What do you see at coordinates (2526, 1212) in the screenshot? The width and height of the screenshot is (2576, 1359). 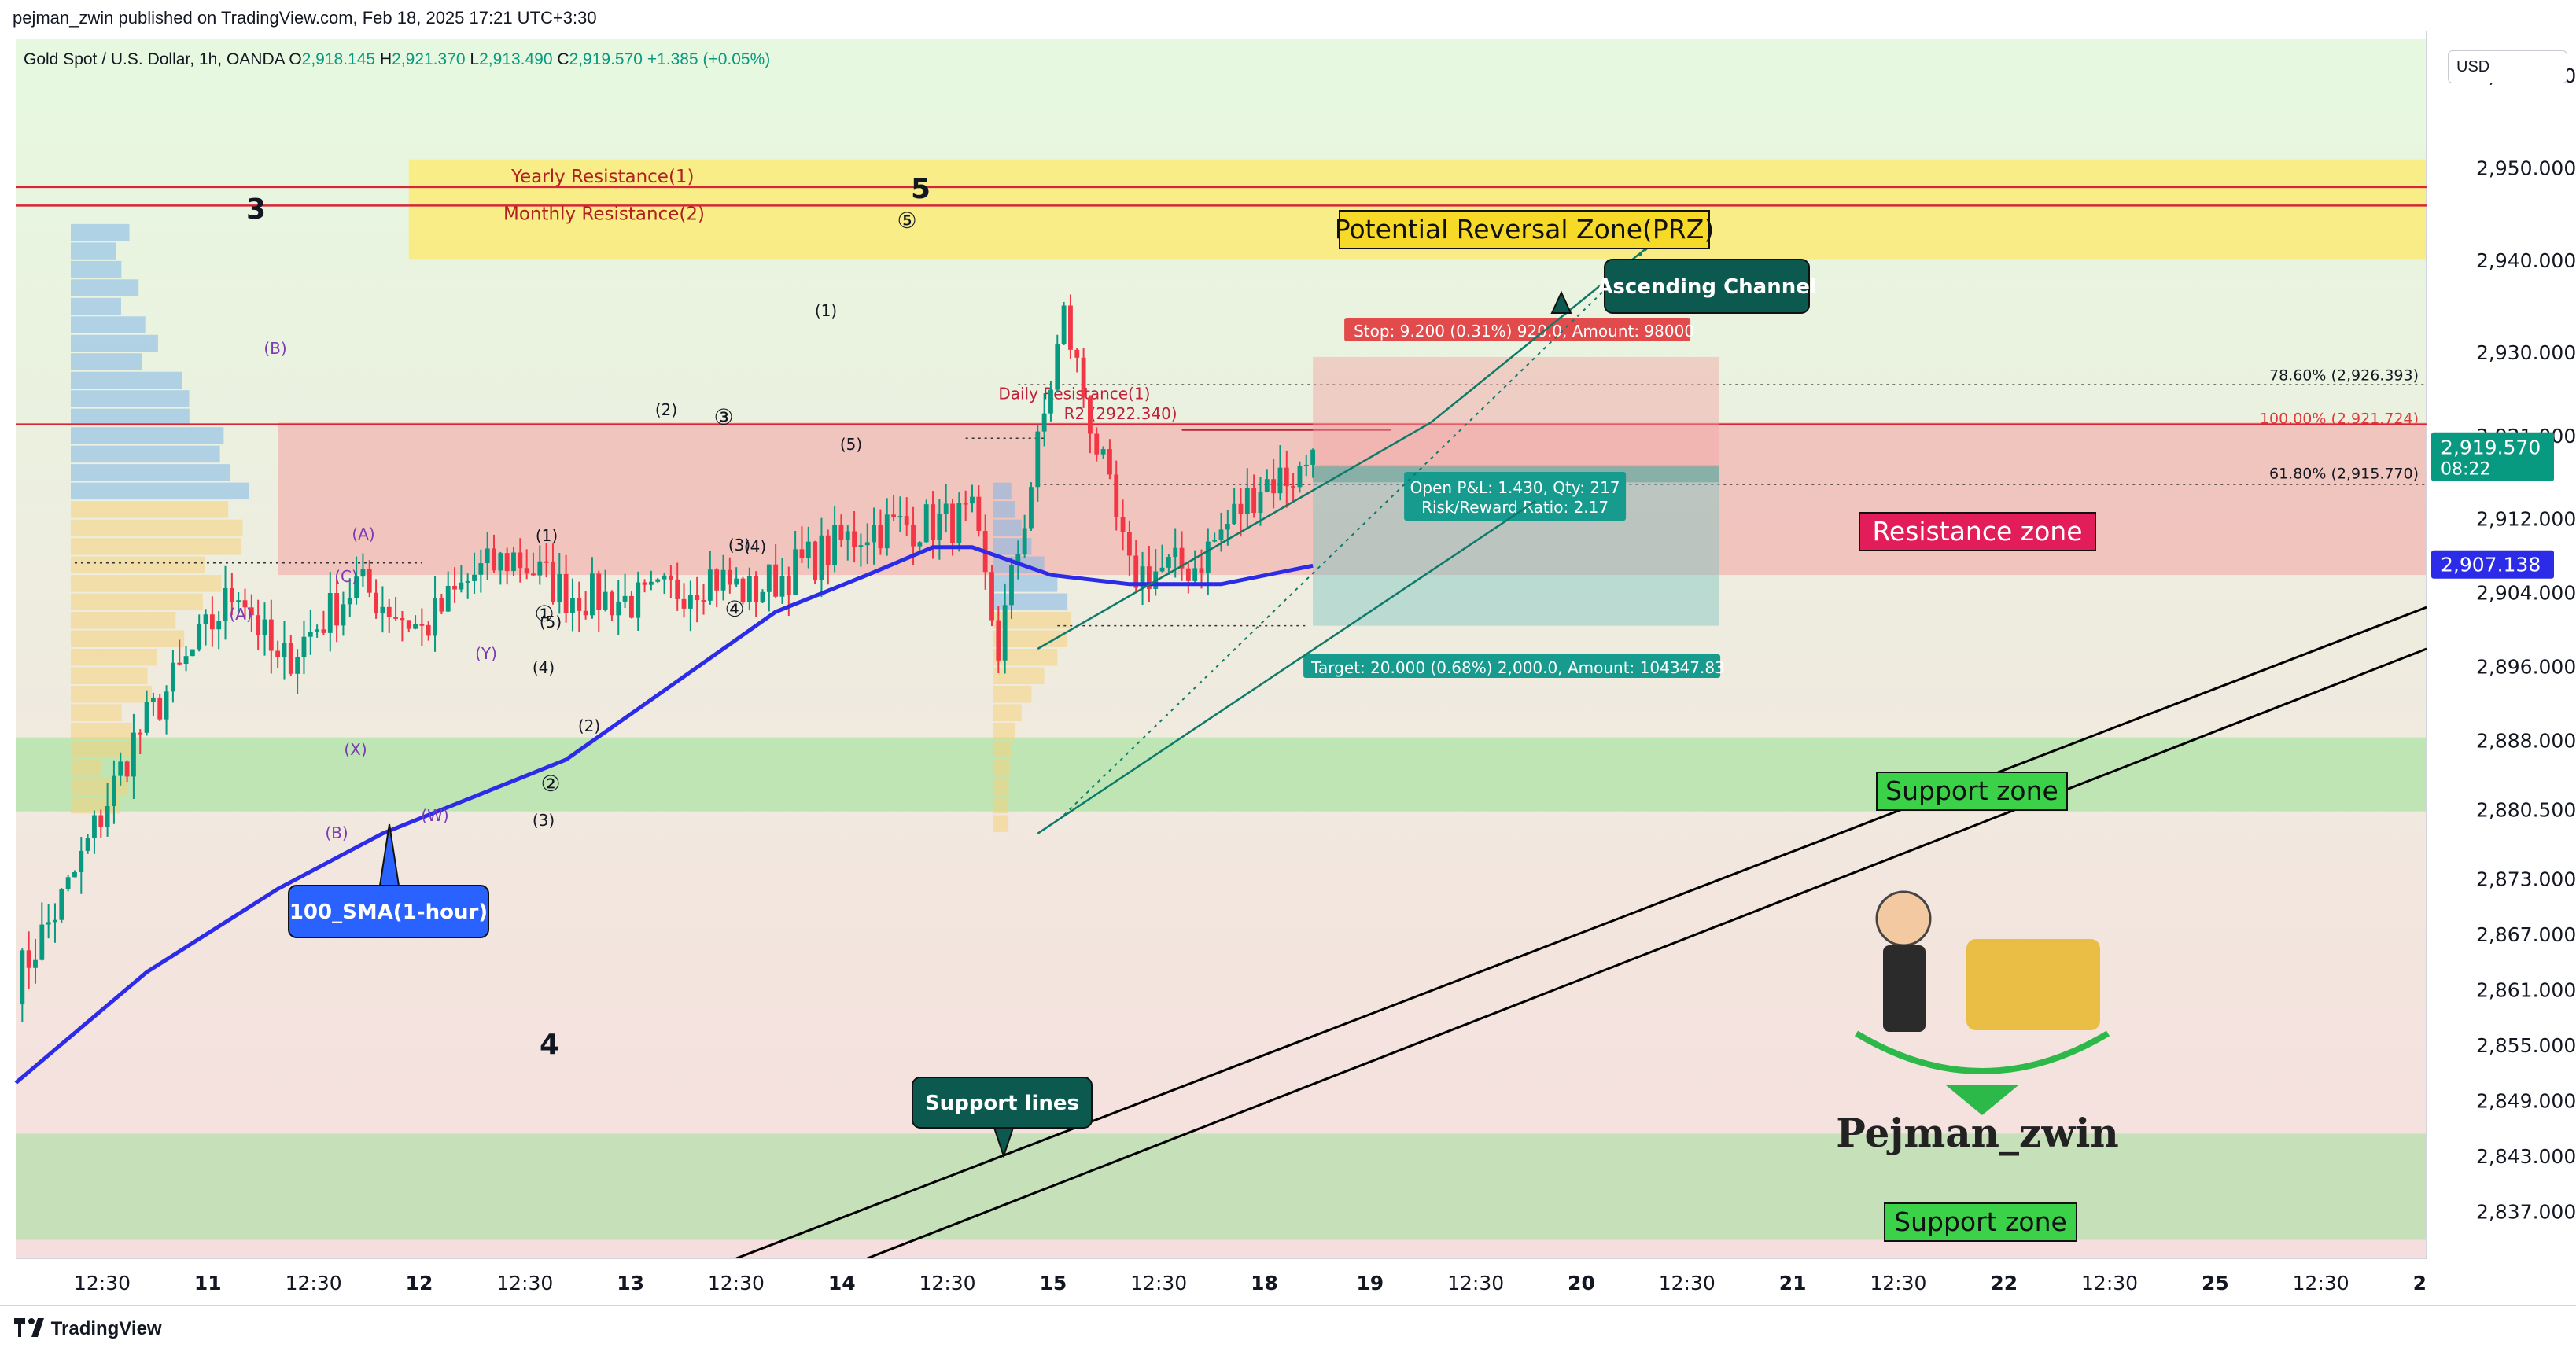 I see `y-tick-label: 2,837.000` at bounding box center [2526, 1212].